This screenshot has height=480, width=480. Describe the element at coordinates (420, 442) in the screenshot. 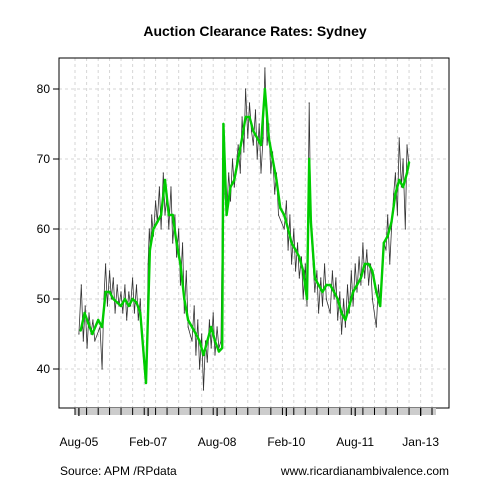

I see `x-tick-label: Jan-13` at that location.